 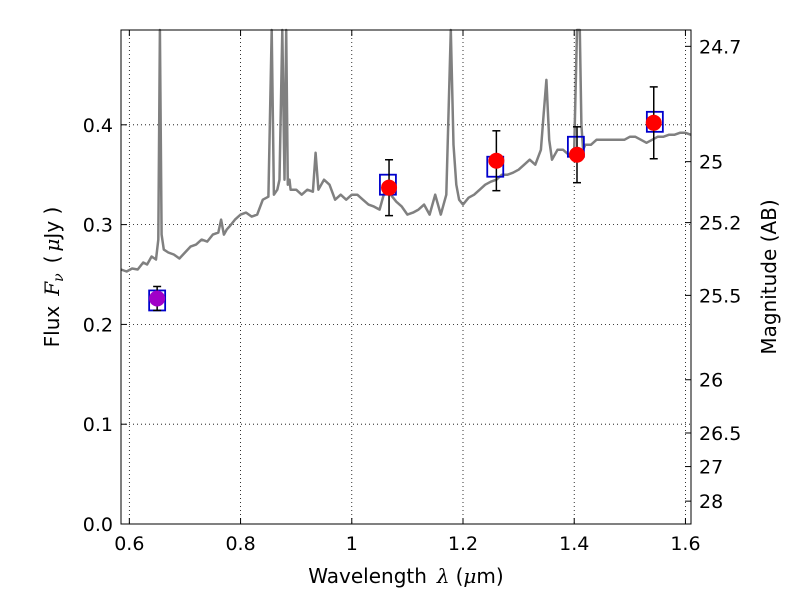 I want to click on y-tick-label-2: 0.2, so click(x=98, y=325).